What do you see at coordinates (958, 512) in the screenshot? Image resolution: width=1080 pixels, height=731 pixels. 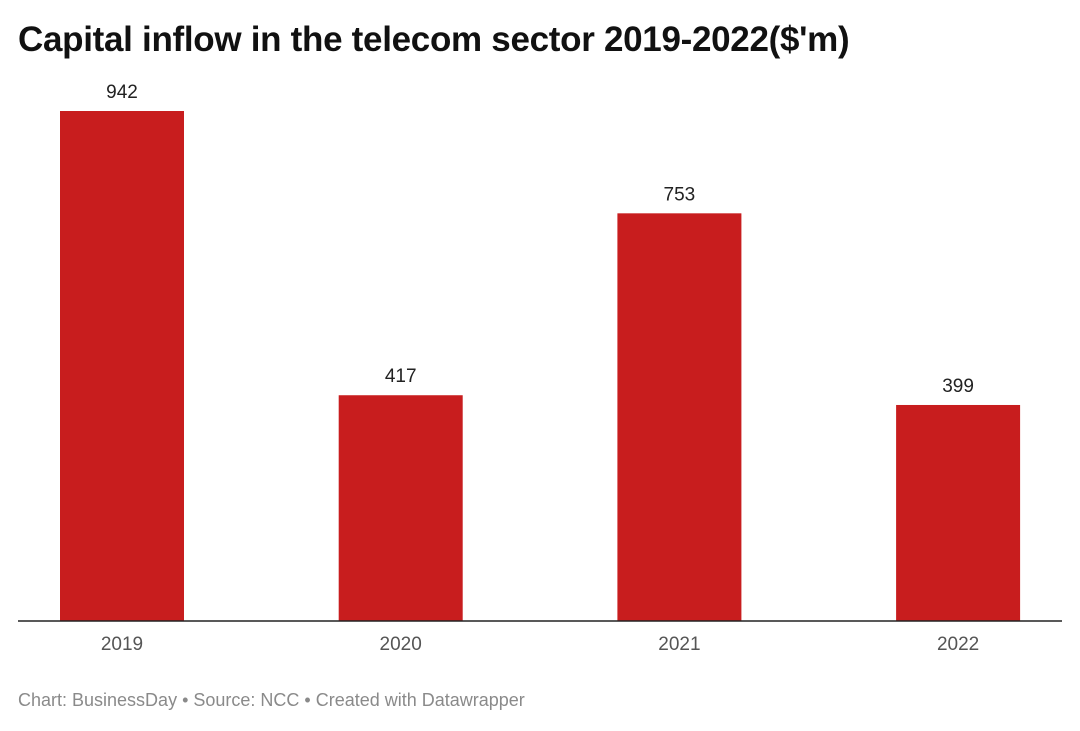 I see `bar-2022` at bounding box center [958, 512].